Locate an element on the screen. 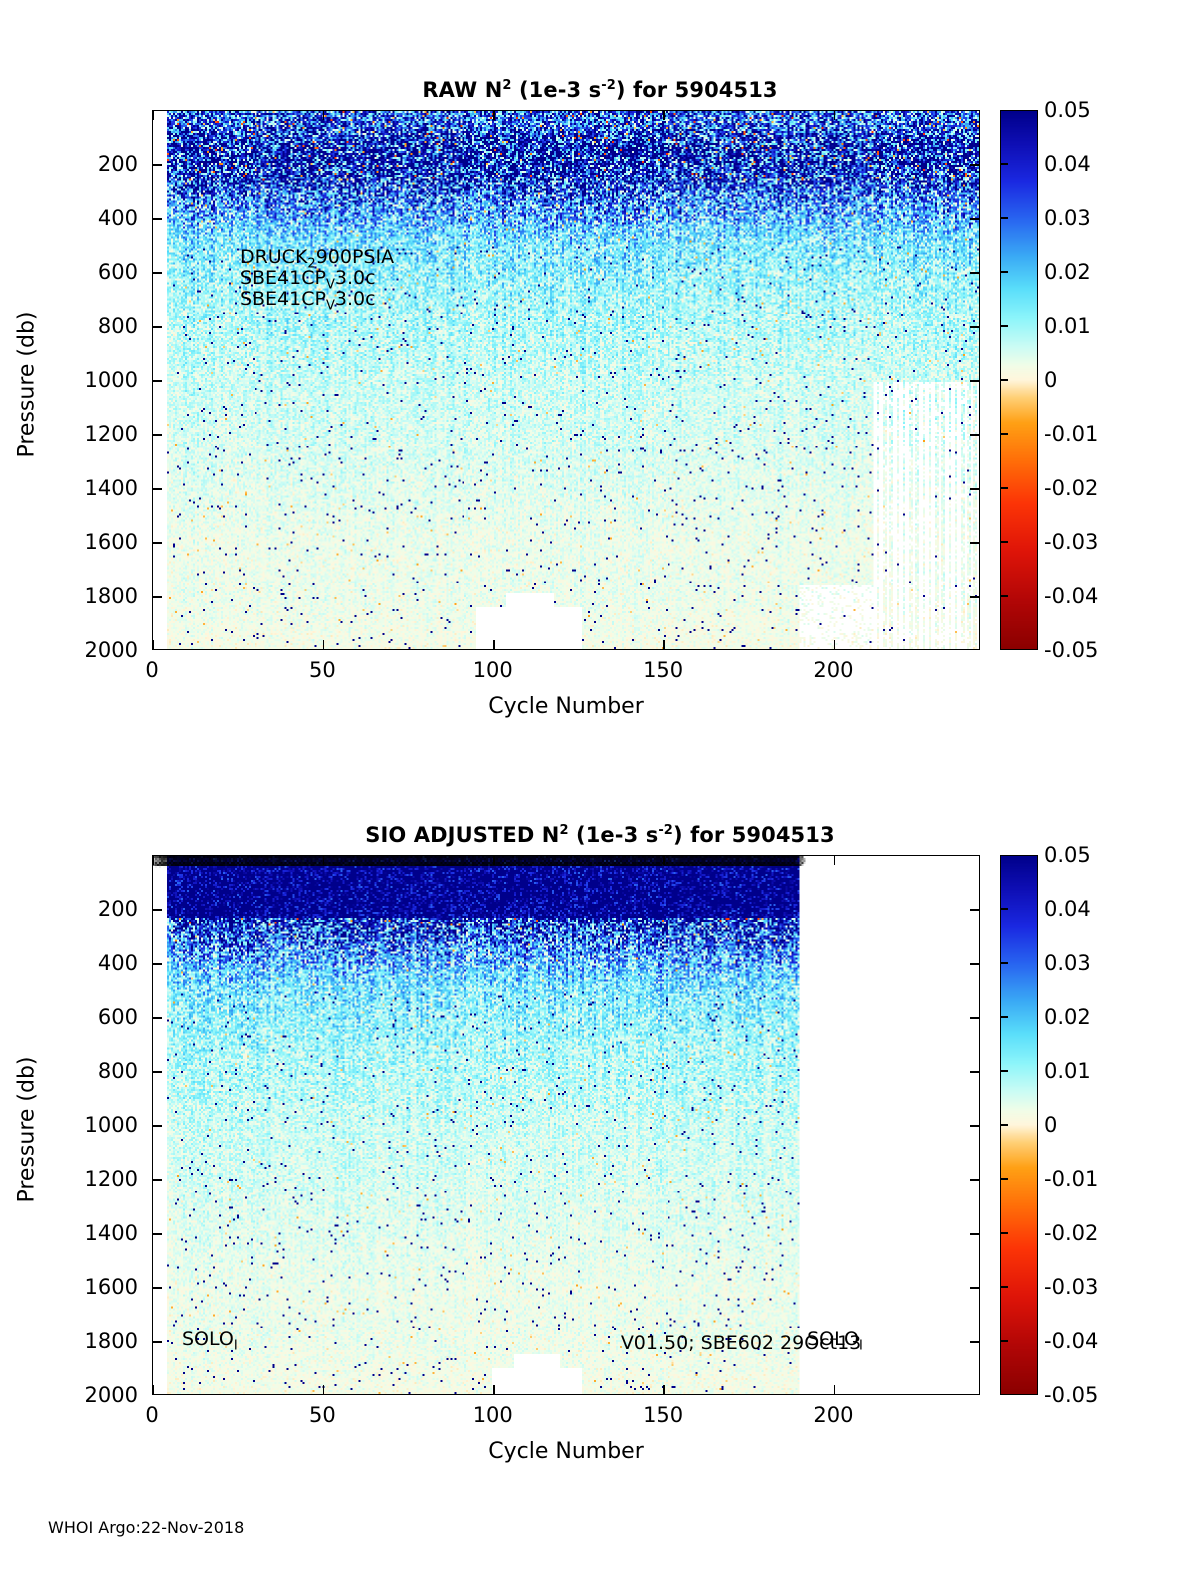 This screenshot has width=1200, height=1575. xtick-label: 200 is located at coordinates (833, 1415).